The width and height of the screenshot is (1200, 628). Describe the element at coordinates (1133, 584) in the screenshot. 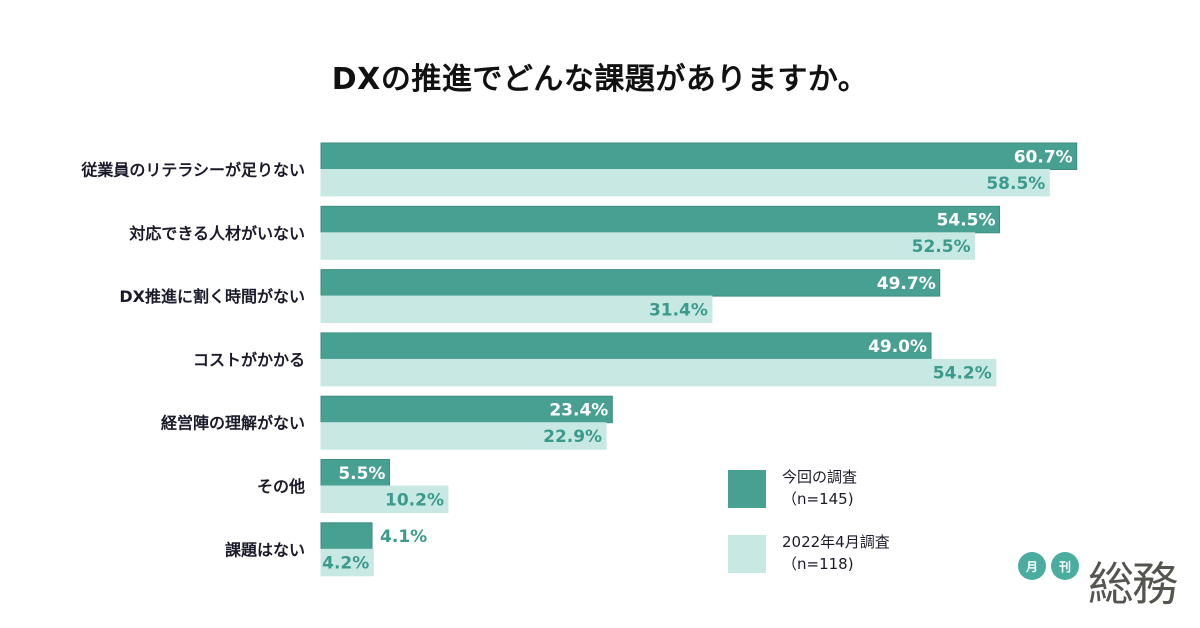

I see `logo-wordmark: 総務` at that location.